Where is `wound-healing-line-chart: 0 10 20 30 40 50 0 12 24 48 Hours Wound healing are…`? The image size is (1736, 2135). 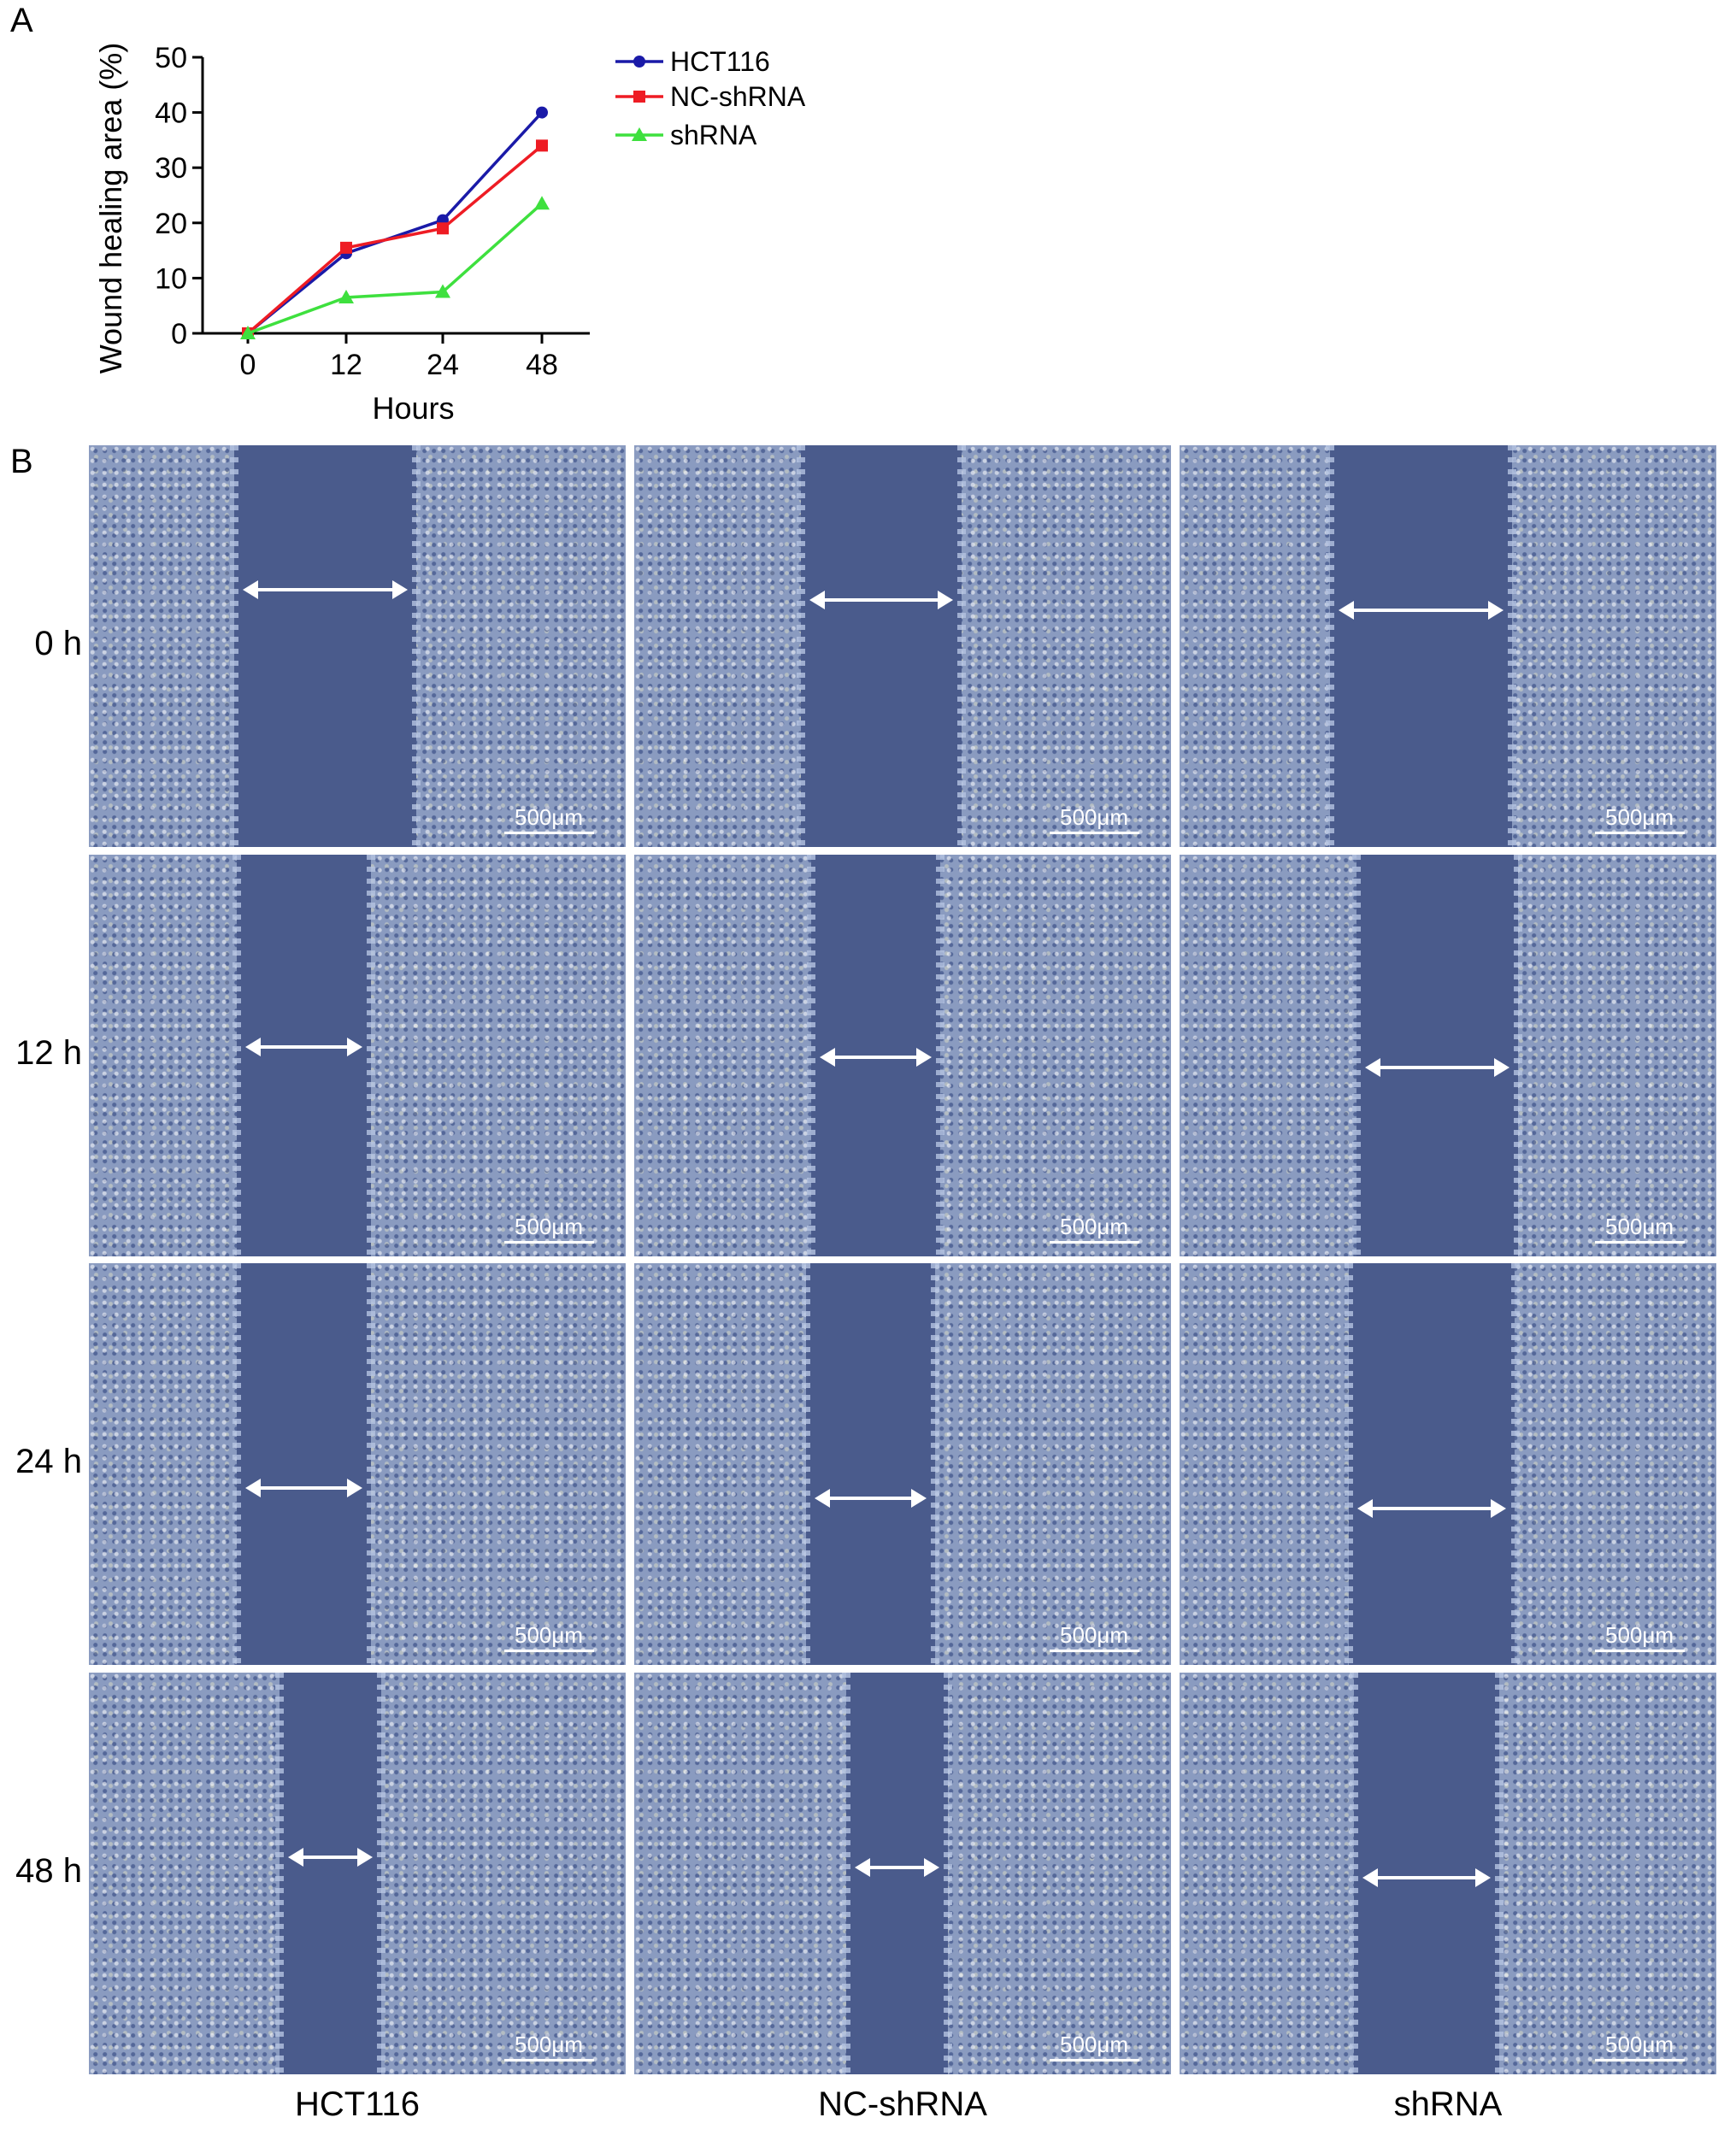
wound-healing-line-chart: 0 10 20 30 40 50 0 12 24 48 Hours Wound healing are… is located at coordinates (341, 234).